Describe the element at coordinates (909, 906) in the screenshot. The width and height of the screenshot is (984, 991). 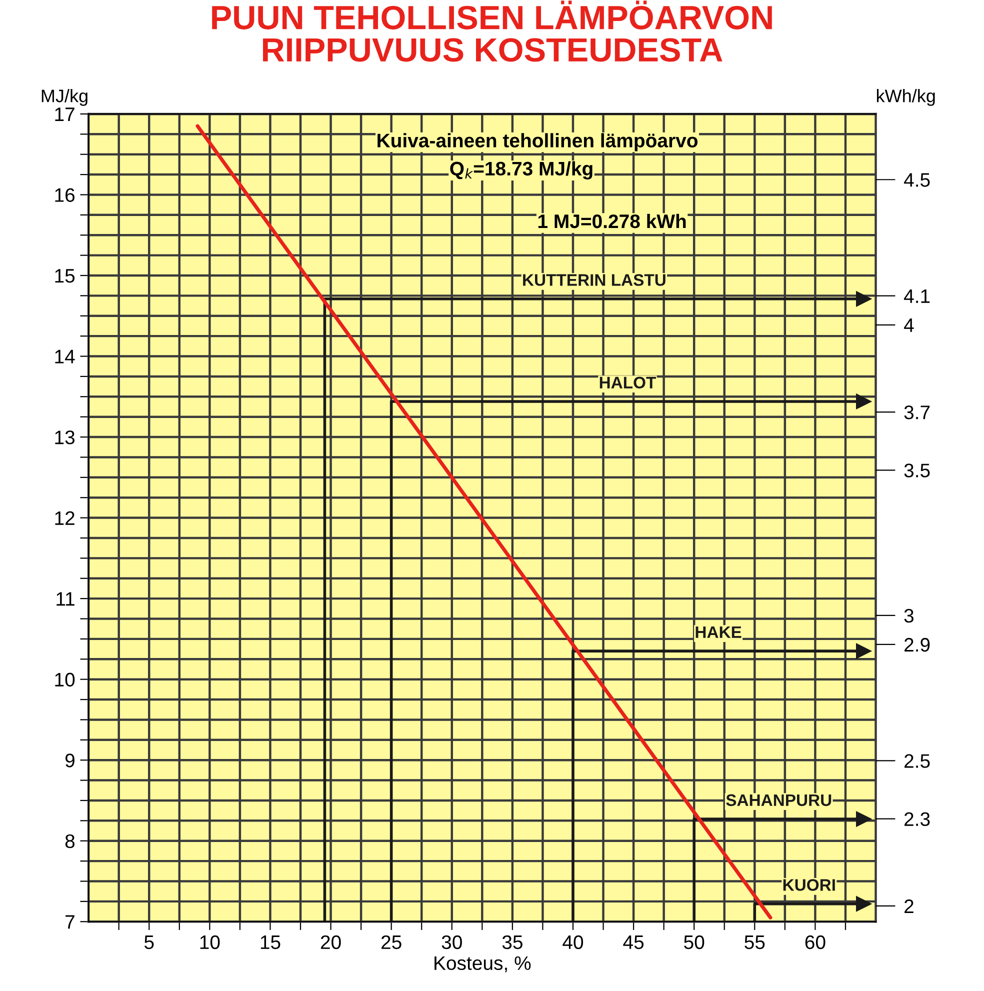
I see `y2-tick-label: 2` at that location.